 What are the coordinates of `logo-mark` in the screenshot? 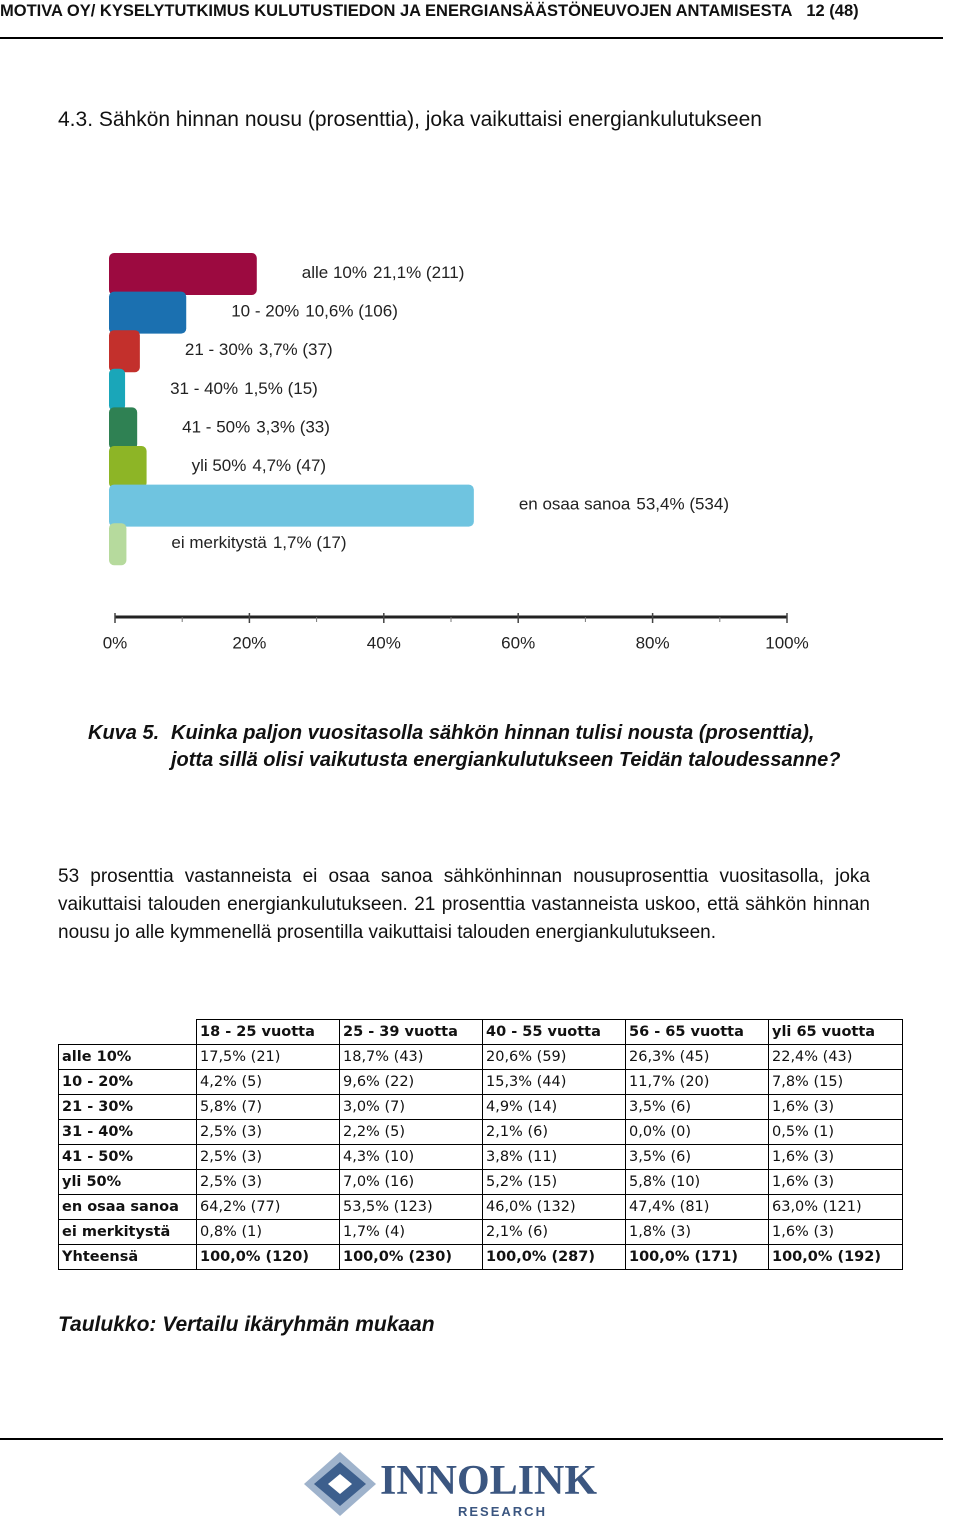 It's located at (340, 1484).